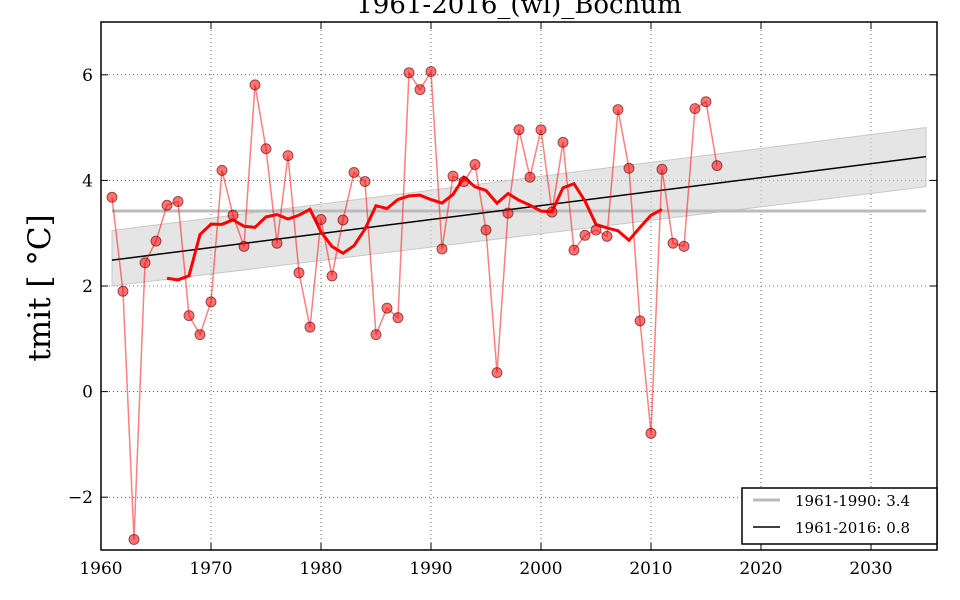  I want to click on x-tick-label: 2010, so click(650, 569).